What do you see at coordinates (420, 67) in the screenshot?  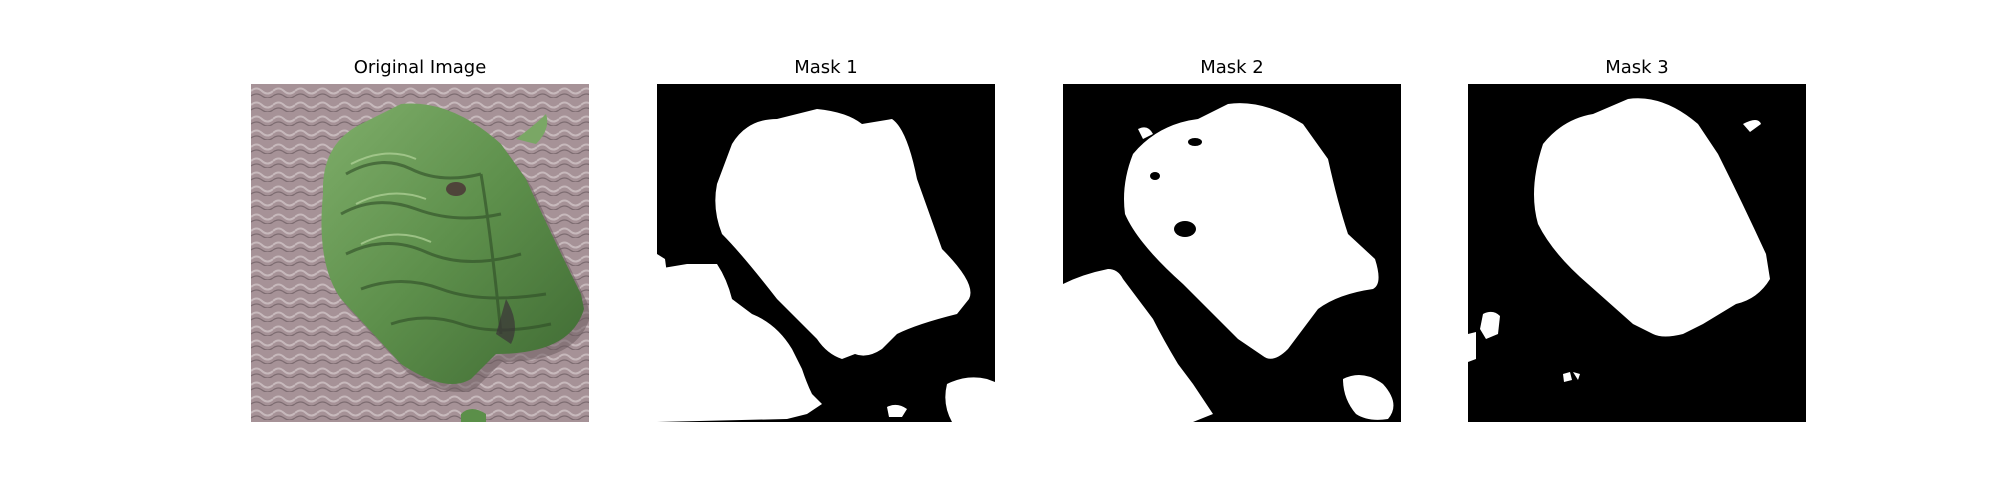 I see `panel-title-original: Original Image` at bounding box center [420, 67].